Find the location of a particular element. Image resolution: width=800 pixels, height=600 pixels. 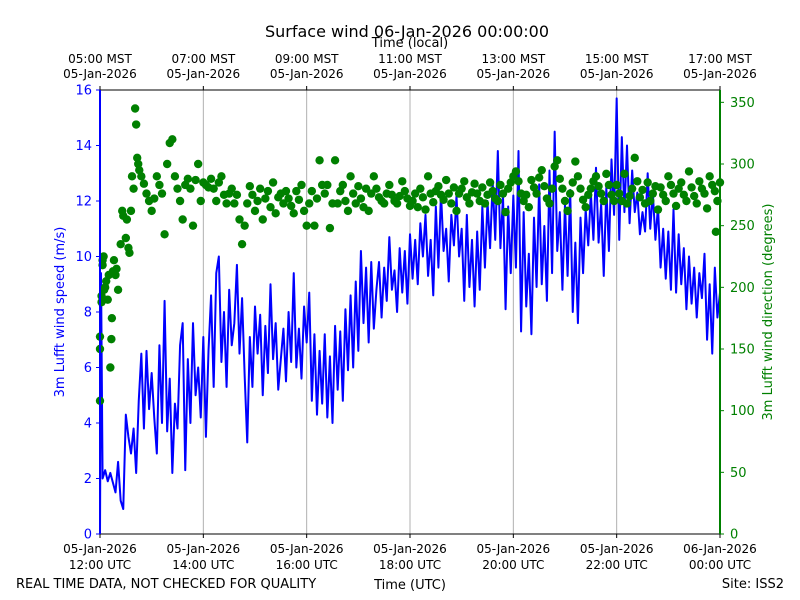

right-axis-ticks: 0 50 100 150 200 250 300 350 is located at coordinates (737, 319).